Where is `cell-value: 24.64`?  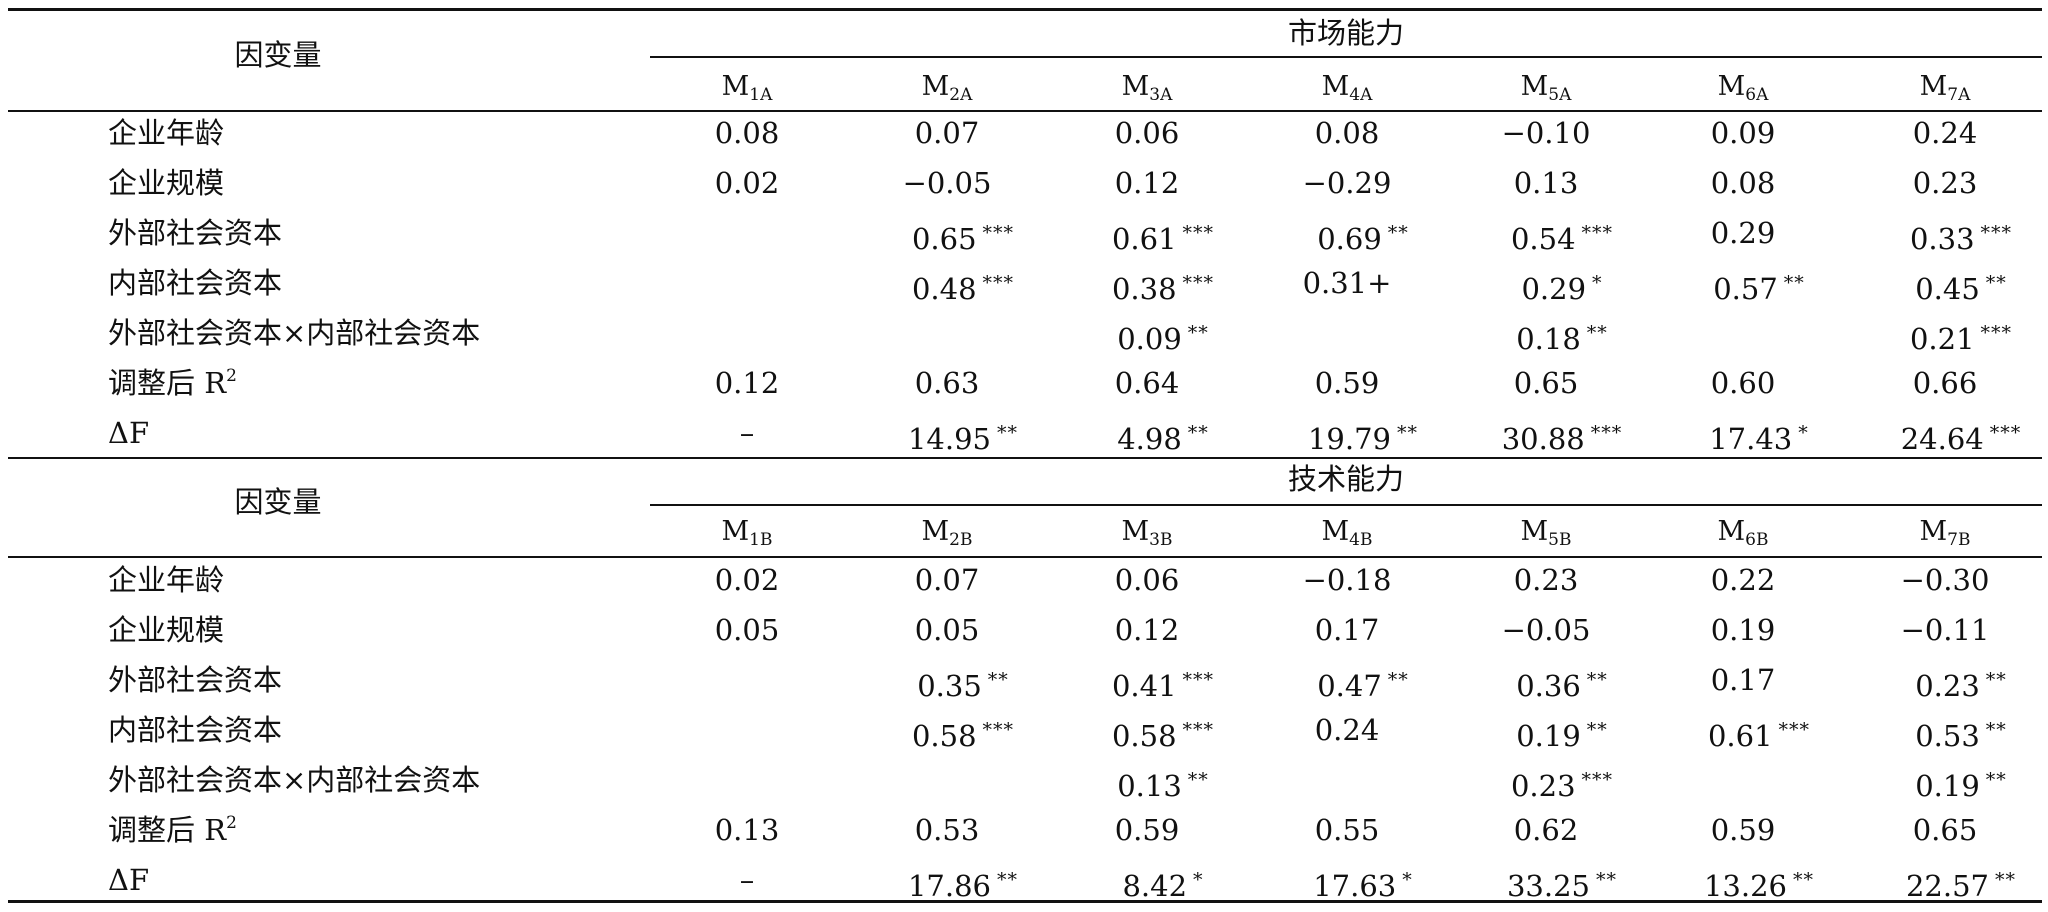
cell-value: 24.64 is located at coordinates (1942, 439).